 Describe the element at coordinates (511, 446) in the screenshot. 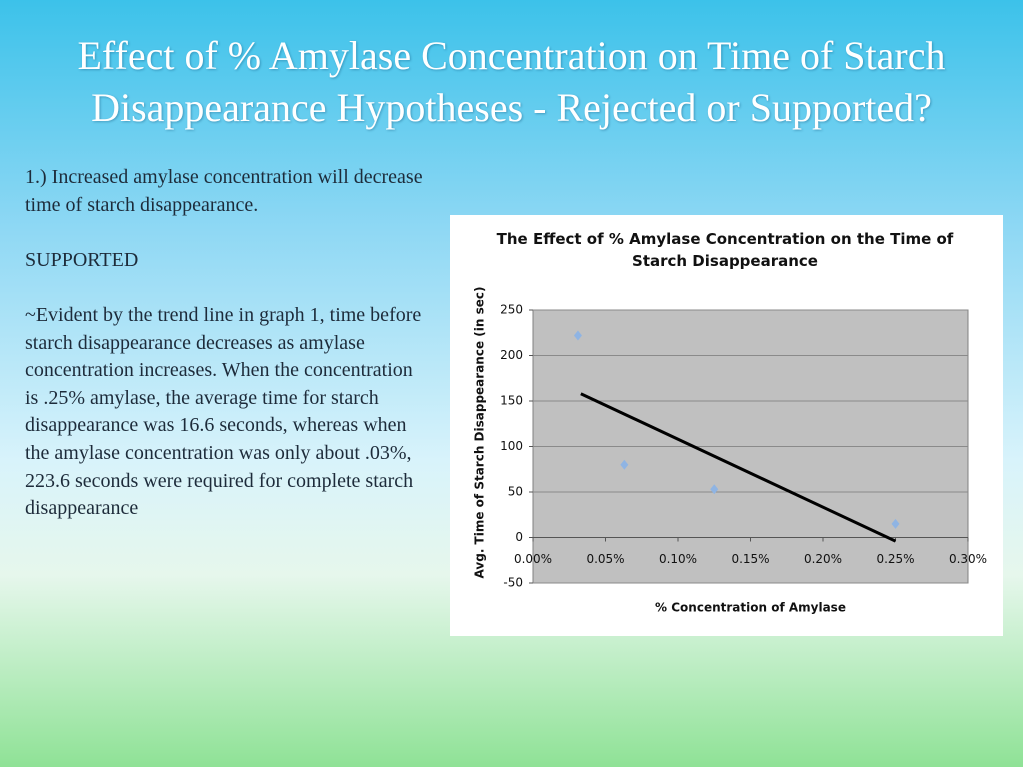

I see `y-tick-label: 100` at that location.